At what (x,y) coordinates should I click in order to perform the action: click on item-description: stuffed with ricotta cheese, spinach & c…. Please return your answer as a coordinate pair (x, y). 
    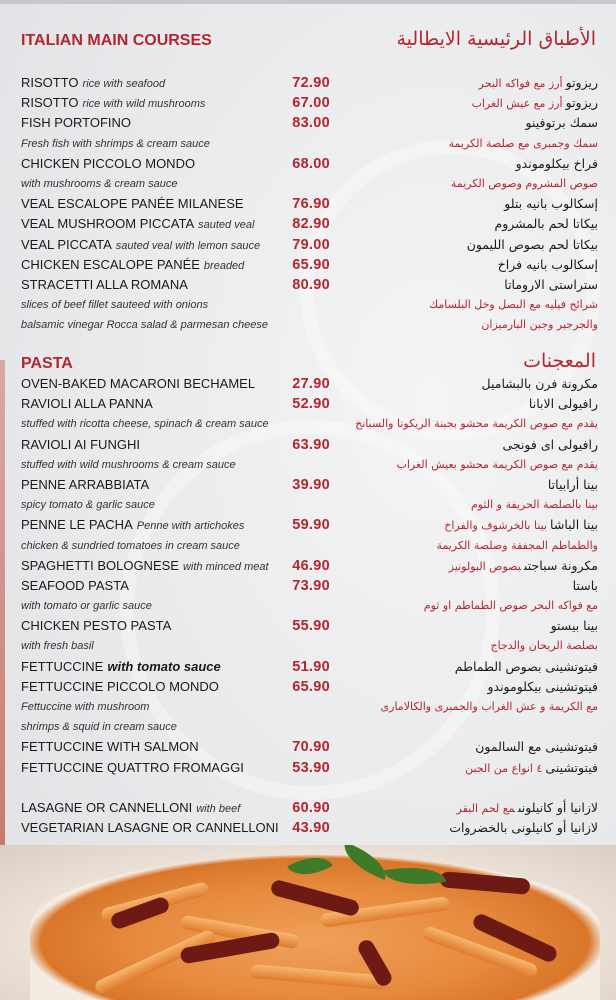
    Looking at the image, I should click on (145, 424).